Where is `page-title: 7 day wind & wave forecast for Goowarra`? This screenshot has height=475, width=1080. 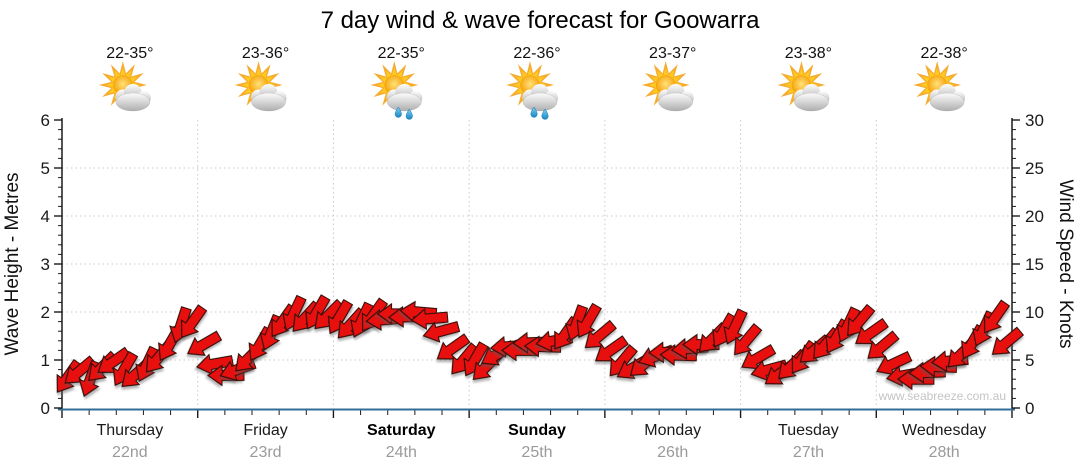
page-title: 7 day wind & wave forecast for Goowarra is located at coordinates (541, 20).